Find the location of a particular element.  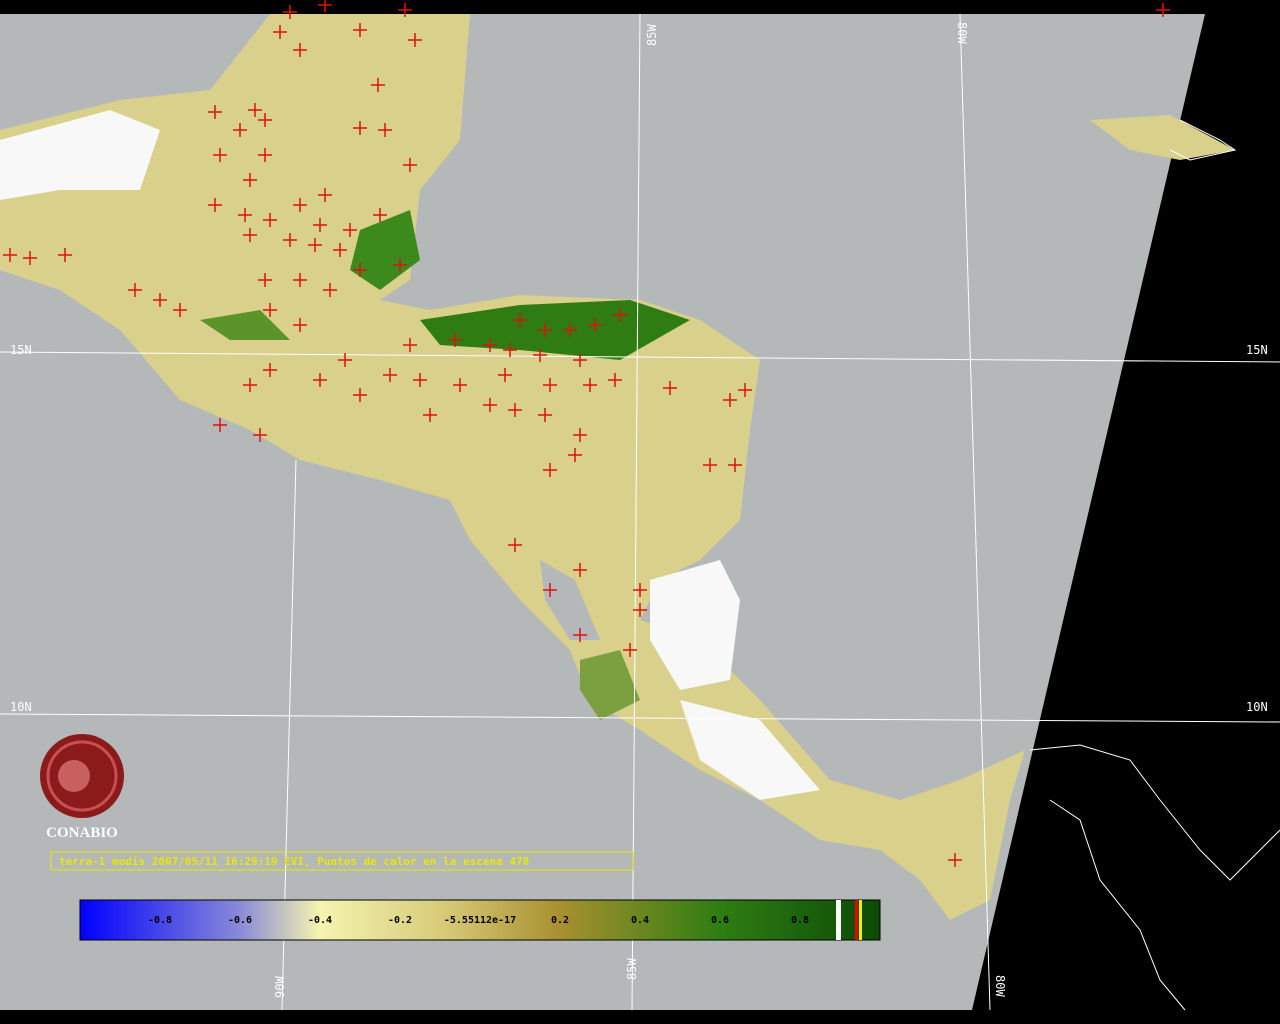

logo-text: CONABIO is located at coordinates (82, 833).